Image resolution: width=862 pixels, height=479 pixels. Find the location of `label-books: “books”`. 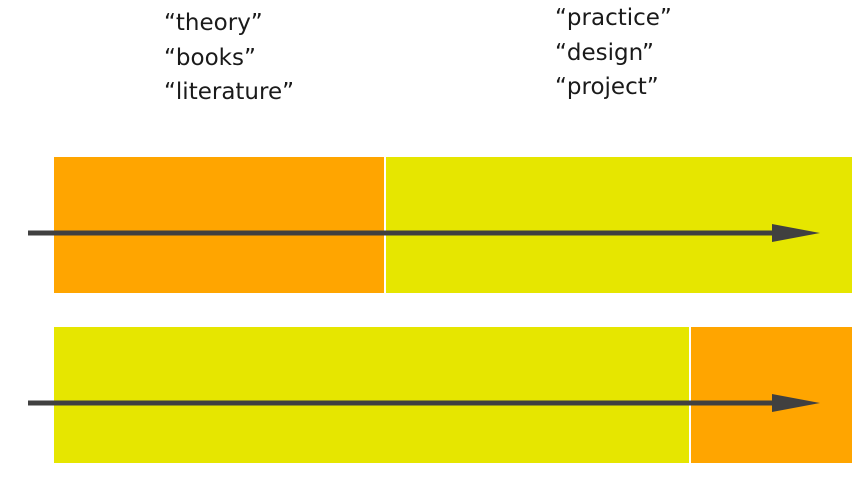

label-books: “books” is located at coordinates (210, 57).